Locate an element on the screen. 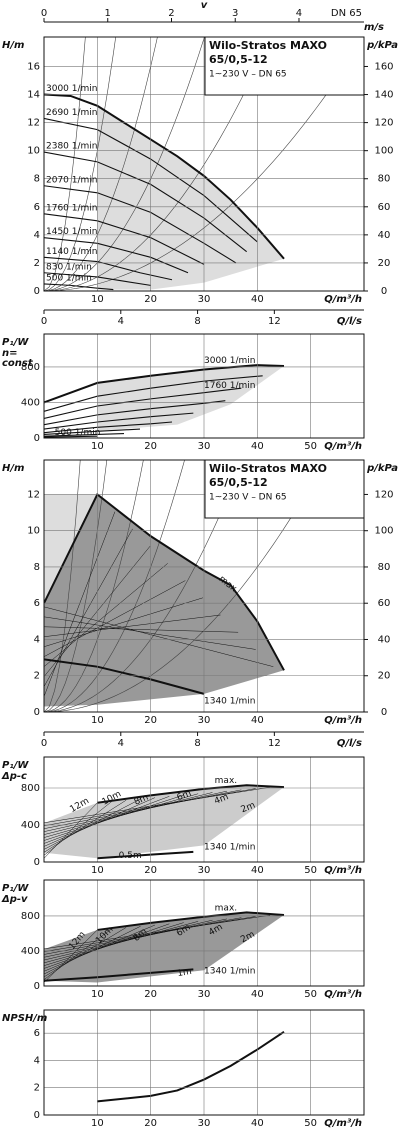  curve-label: 2690 1/min is located at coordinates (72, 113).